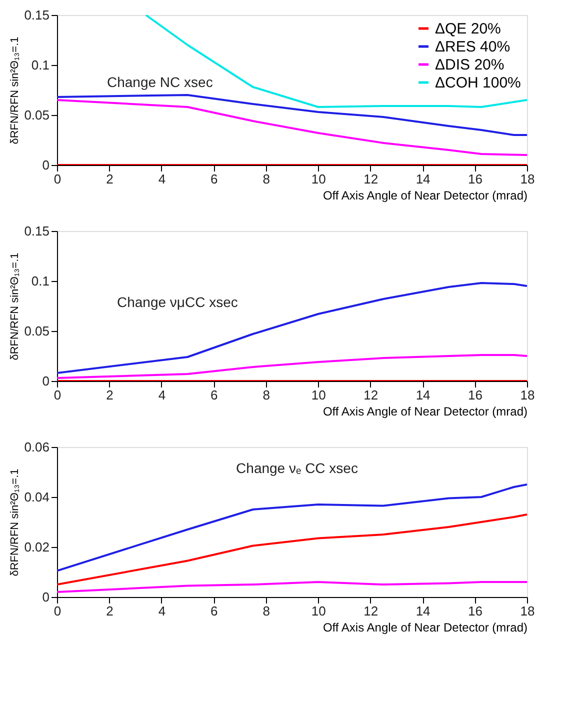  I want to click on annotation: Change NC xsec, so click(160, 82).